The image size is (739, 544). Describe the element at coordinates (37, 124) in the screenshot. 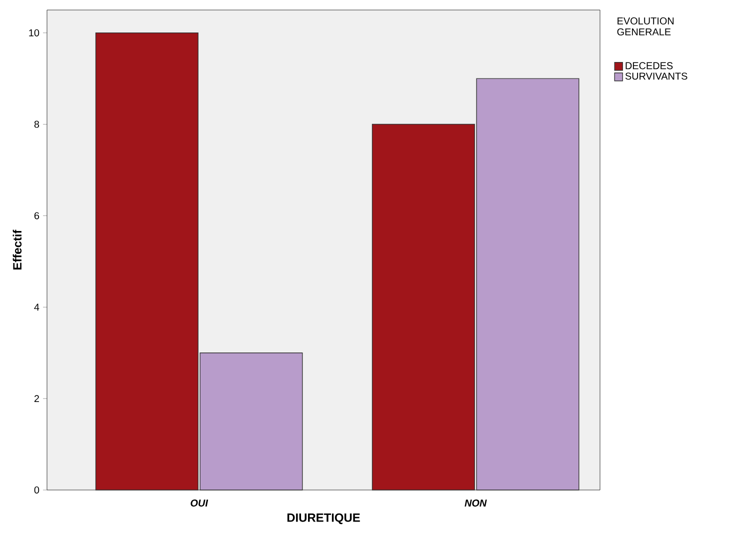

I see `y-tick-label: 8` at that location.